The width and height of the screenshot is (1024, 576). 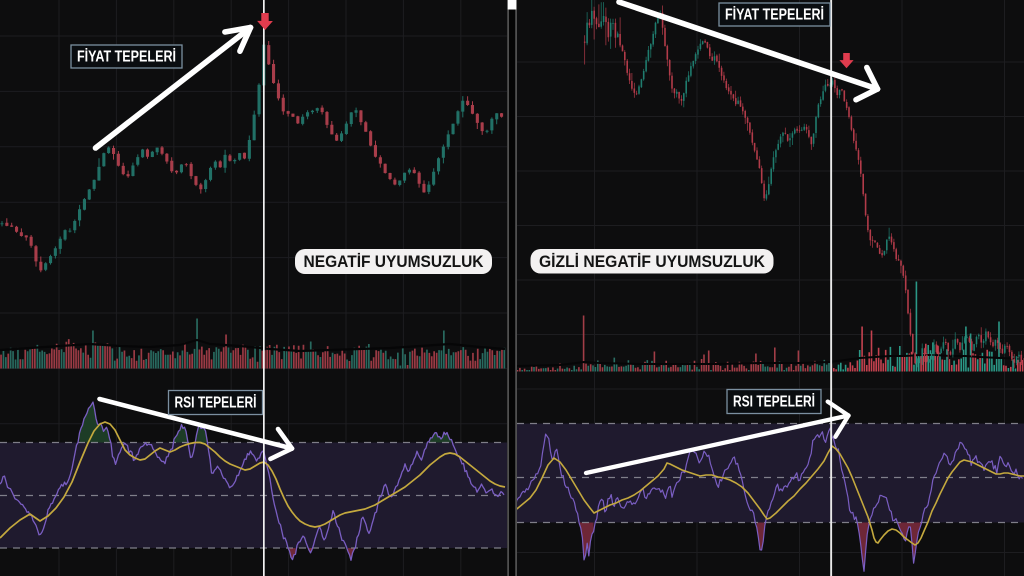 I want to click on svg-text: NEGATİF UYUMSUZLUK, so click(x=394, y=262).